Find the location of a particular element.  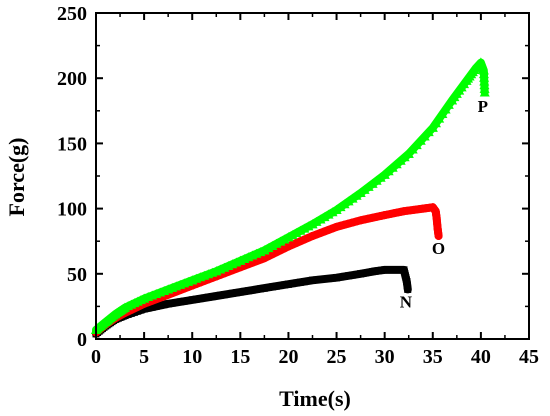

x-tick-label: 40 is located at coordinates (481, 357).